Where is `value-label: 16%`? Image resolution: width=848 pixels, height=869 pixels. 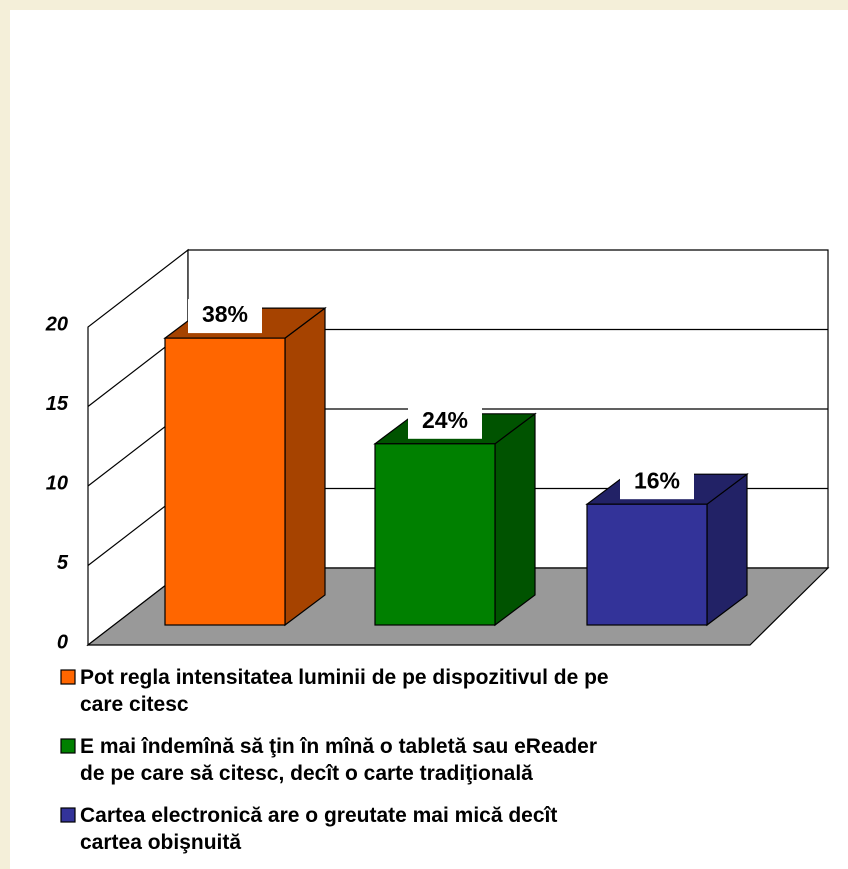
value-label: 16% is located at coordinates (657, 480).